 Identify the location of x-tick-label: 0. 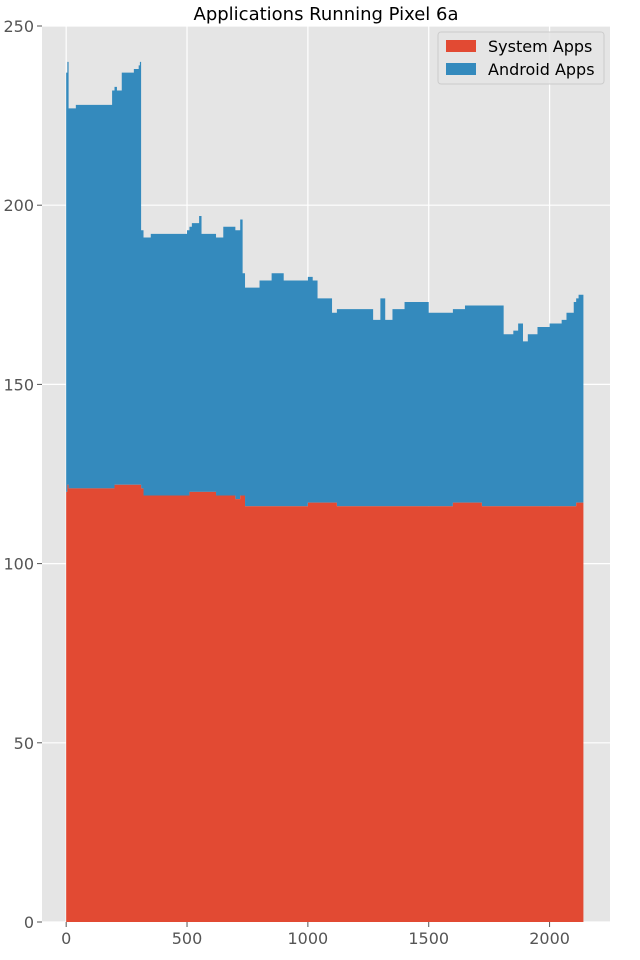
(66, 938).